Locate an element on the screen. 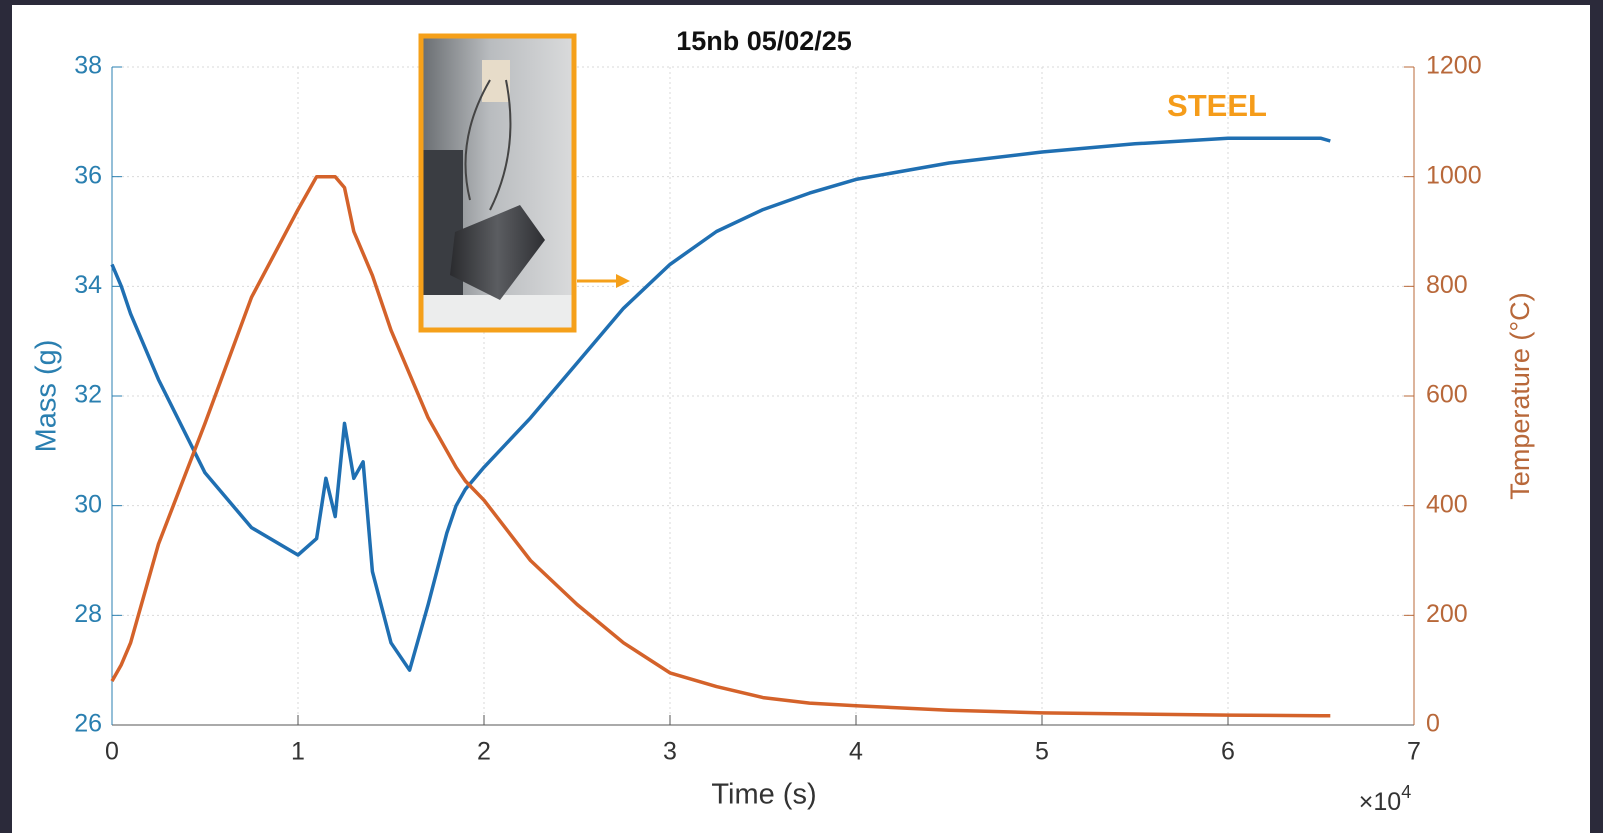 This screenshot has width=1603, height=838. x-tick-label: 7 is located at coordinates (1414, 752).